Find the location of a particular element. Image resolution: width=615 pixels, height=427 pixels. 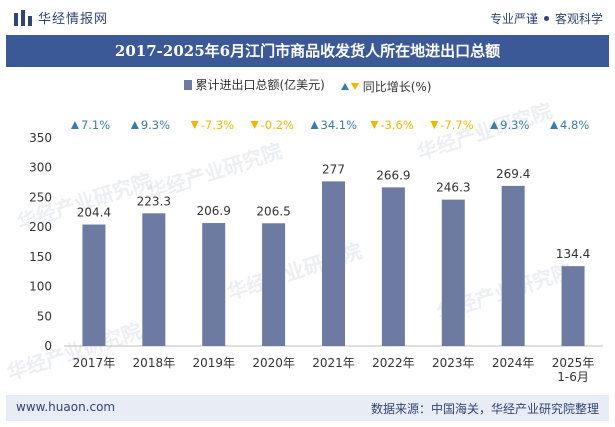

growth-label: -3.6% is located at coordinates (396, 125).